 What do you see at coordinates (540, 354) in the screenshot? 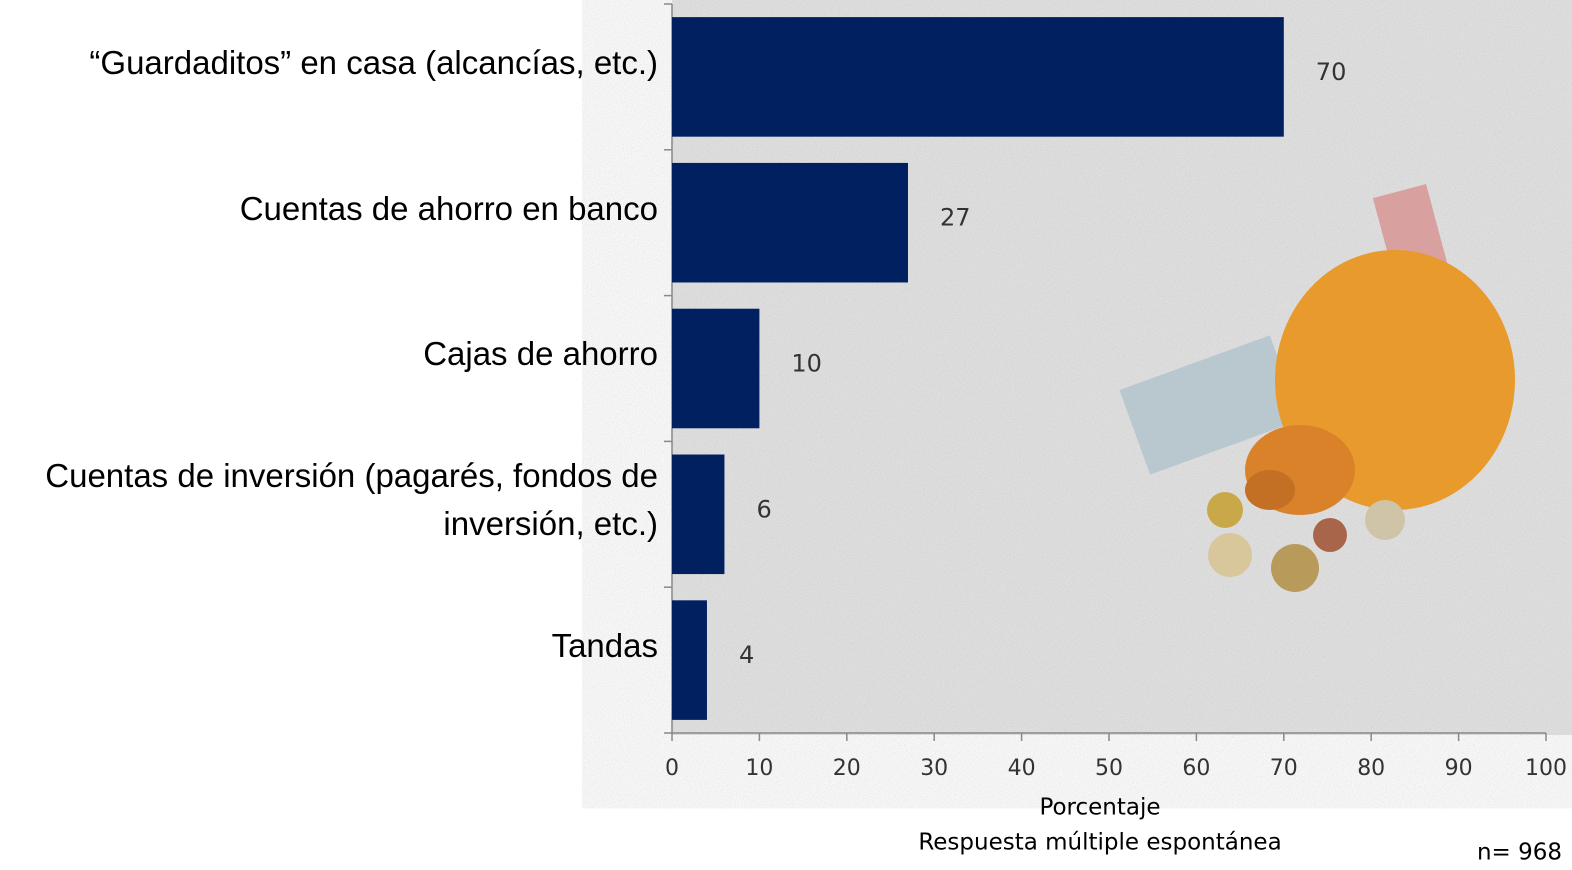
I see `category-label: Cajas de ahorro` at bounding box center [540, 354].